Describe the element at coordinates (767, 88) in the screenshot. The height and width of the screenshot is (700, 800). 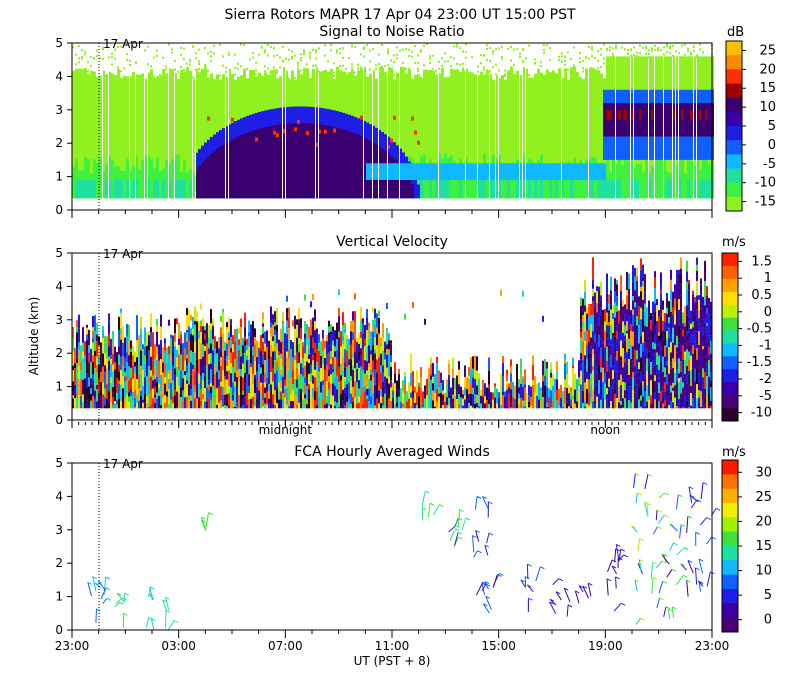
I see `colorbar-tick-label: 15` at that location.